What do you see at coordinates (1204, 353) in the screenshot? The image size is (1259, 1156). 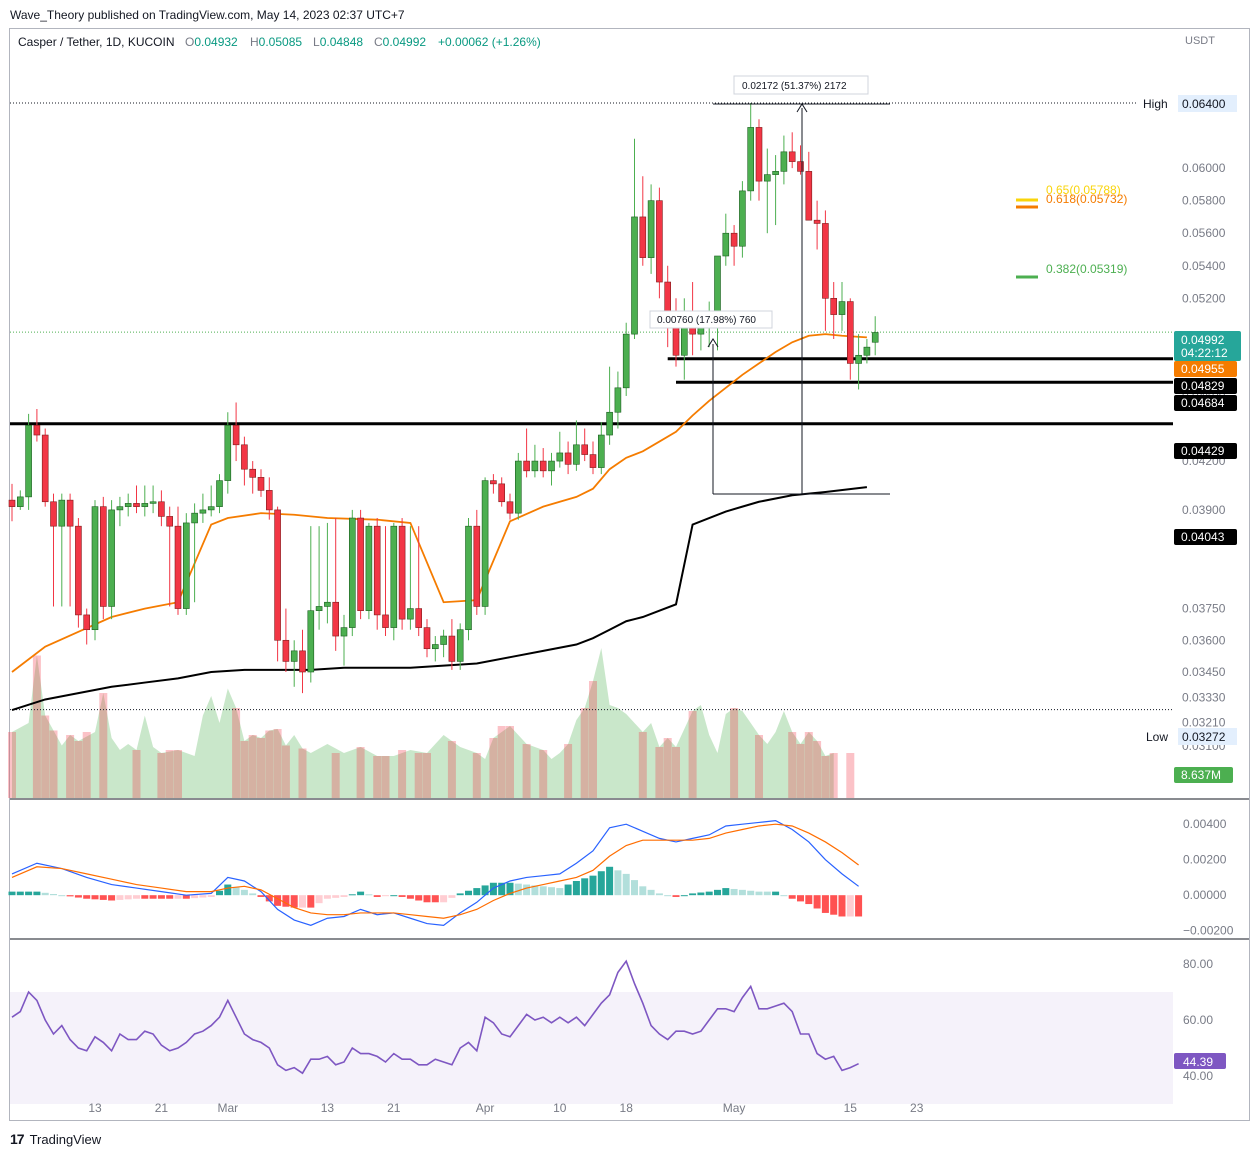 I see `bar-countdown: 04:22:12` at bounding box center [1204, 353].